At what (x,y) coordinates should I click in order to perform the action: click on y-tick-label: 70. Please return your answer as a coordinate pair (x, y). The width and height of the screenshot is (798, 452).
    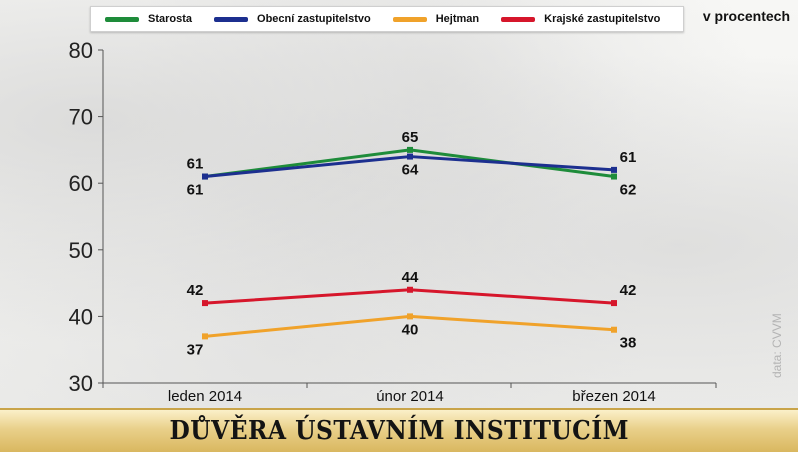
    Looking at the image, I should click on (81, 117).